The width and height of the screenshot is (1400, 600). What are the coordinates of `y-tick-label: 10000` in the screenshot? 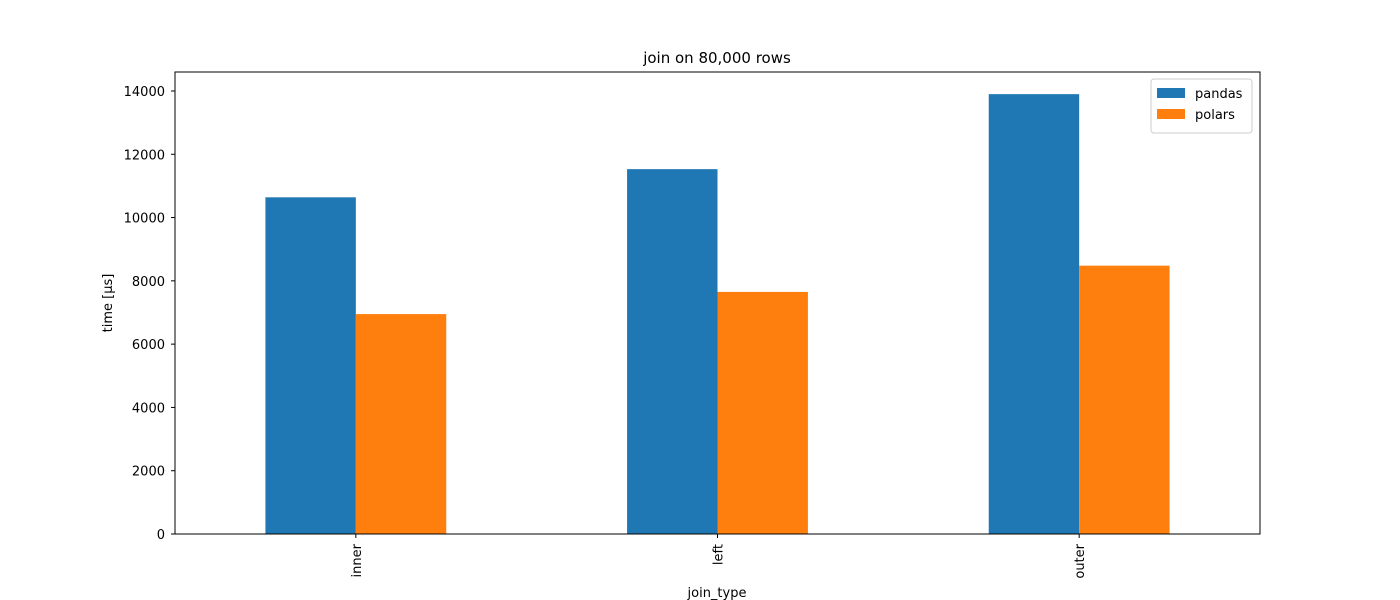 It's located at (144, 219).